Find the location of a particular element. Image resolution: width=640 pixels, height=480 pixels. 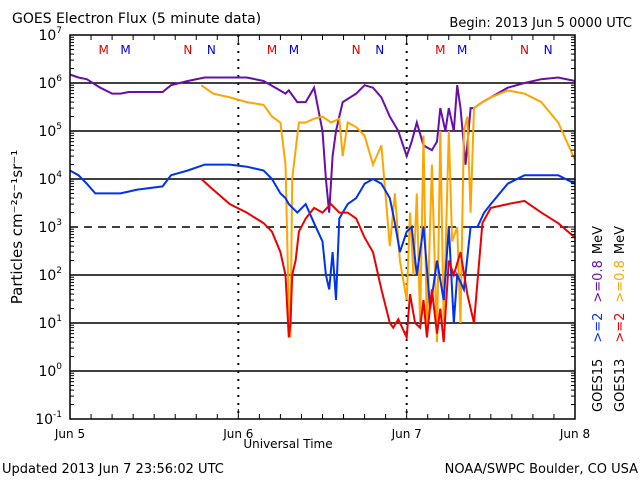

x-tick-label: Jun 5 is located at coordinates (69, 434).